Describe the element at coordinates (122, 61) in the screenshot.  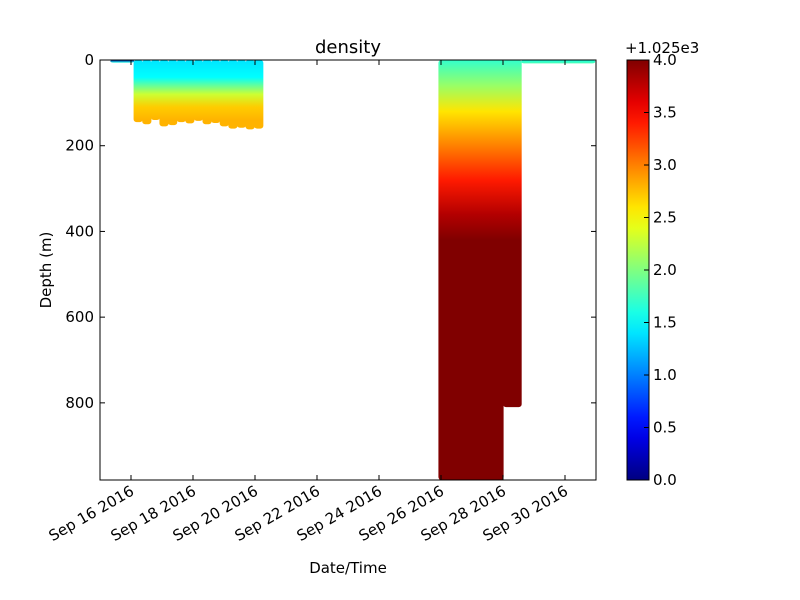
I see `profile-bar-surface-early` at that location.